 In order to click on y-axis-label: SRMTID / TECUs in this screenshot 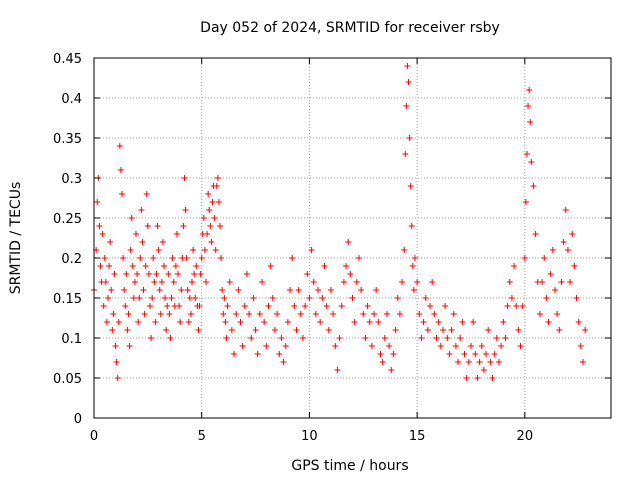, I will do `click(16, 238)`.